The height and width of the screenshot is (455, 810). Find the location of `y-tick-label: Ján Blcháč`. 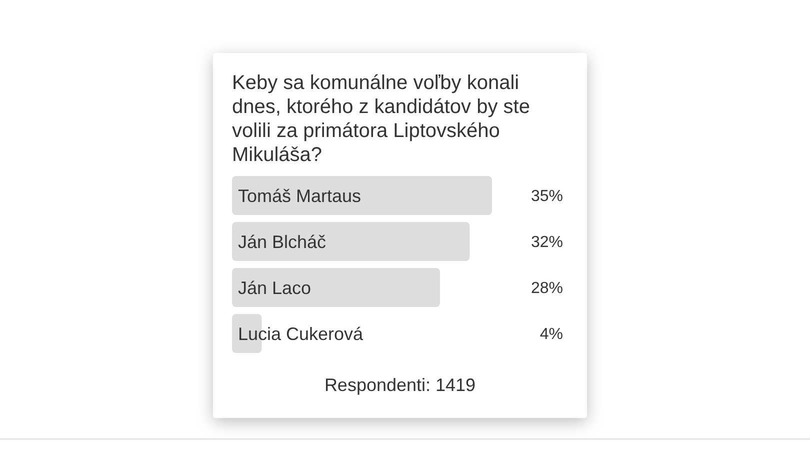

y-tick-label: Ján Blcháč is located at coordinates (282, 242).